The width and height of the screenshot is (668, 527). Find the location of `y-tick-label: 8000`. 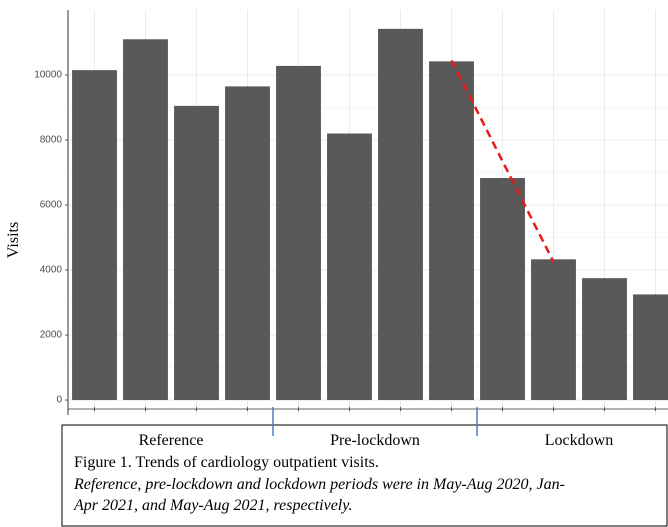

y-tick-label: 8000 is located at coordinates (51, 140).